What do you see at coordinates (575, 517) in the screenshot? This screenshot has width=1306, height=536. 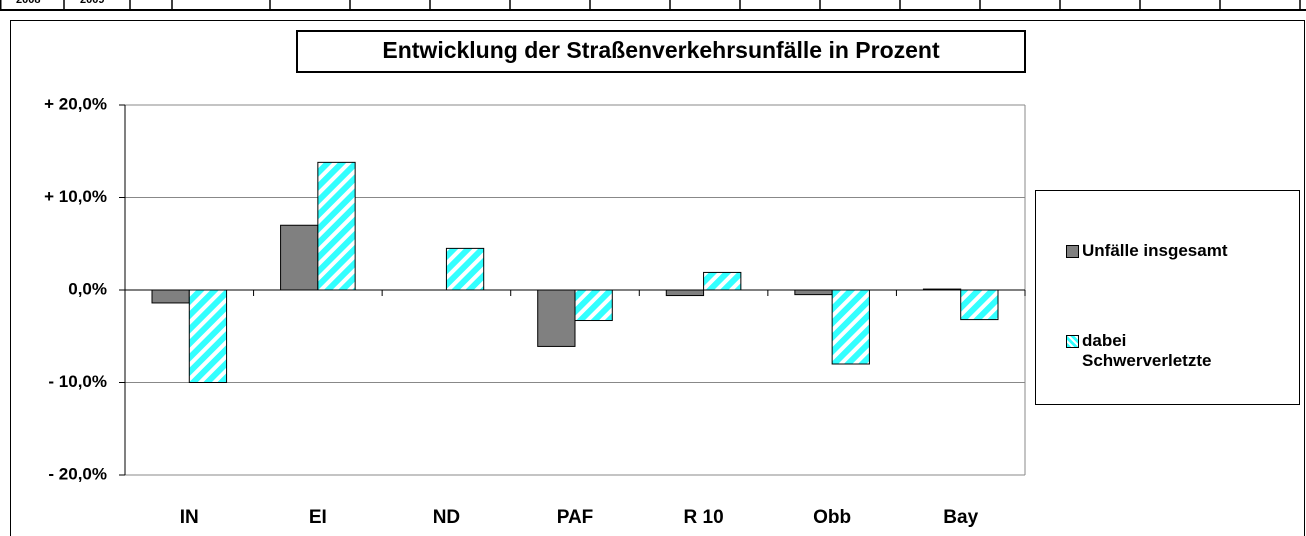 I see `x-tick-label: PAF` at bounding box center [575, 517].